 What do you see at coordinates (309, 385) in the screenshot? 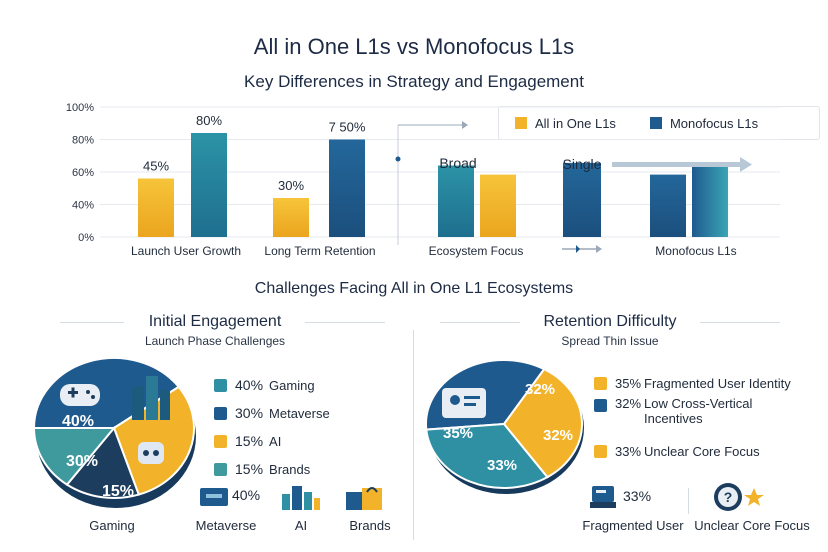
I see `legend-item: 40% Gaming` at bounding box center [309, 385].